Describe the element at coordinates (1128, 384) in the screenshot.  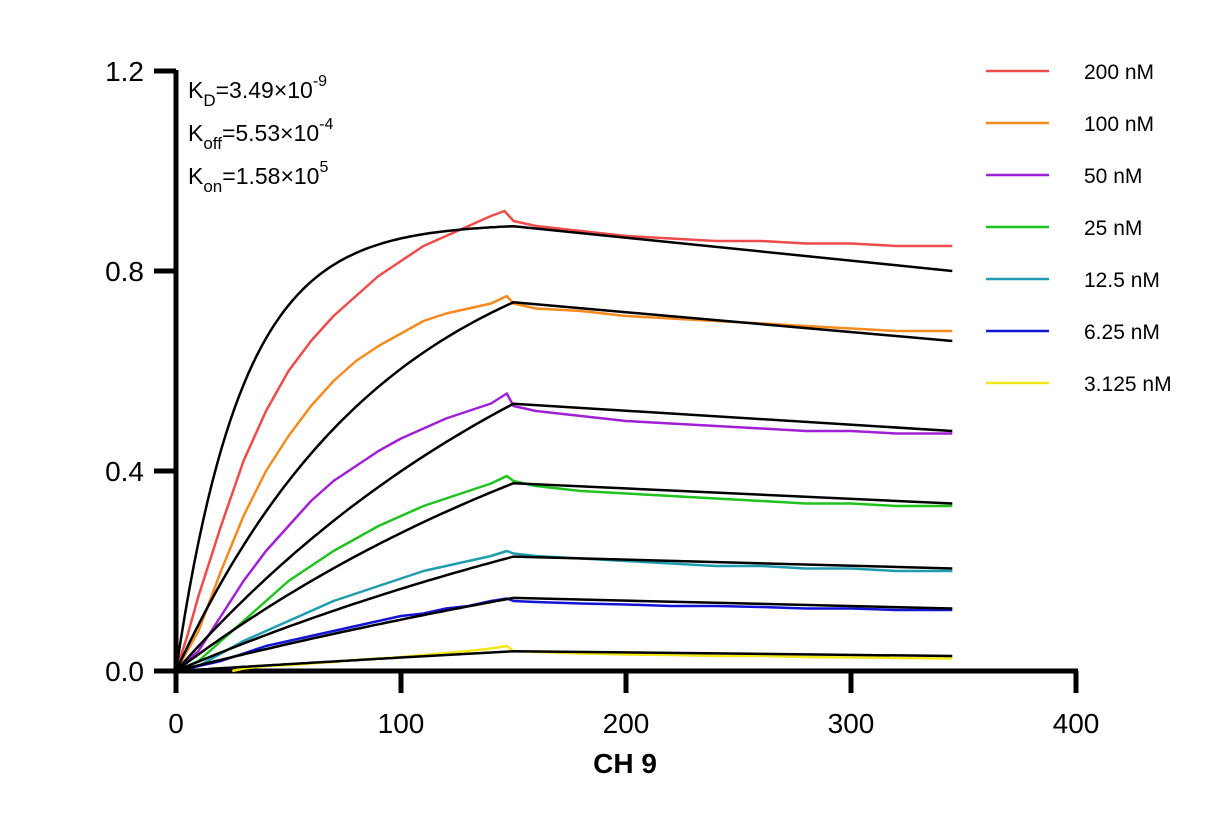
I see `legend-label: 3.125 nM` at that location.